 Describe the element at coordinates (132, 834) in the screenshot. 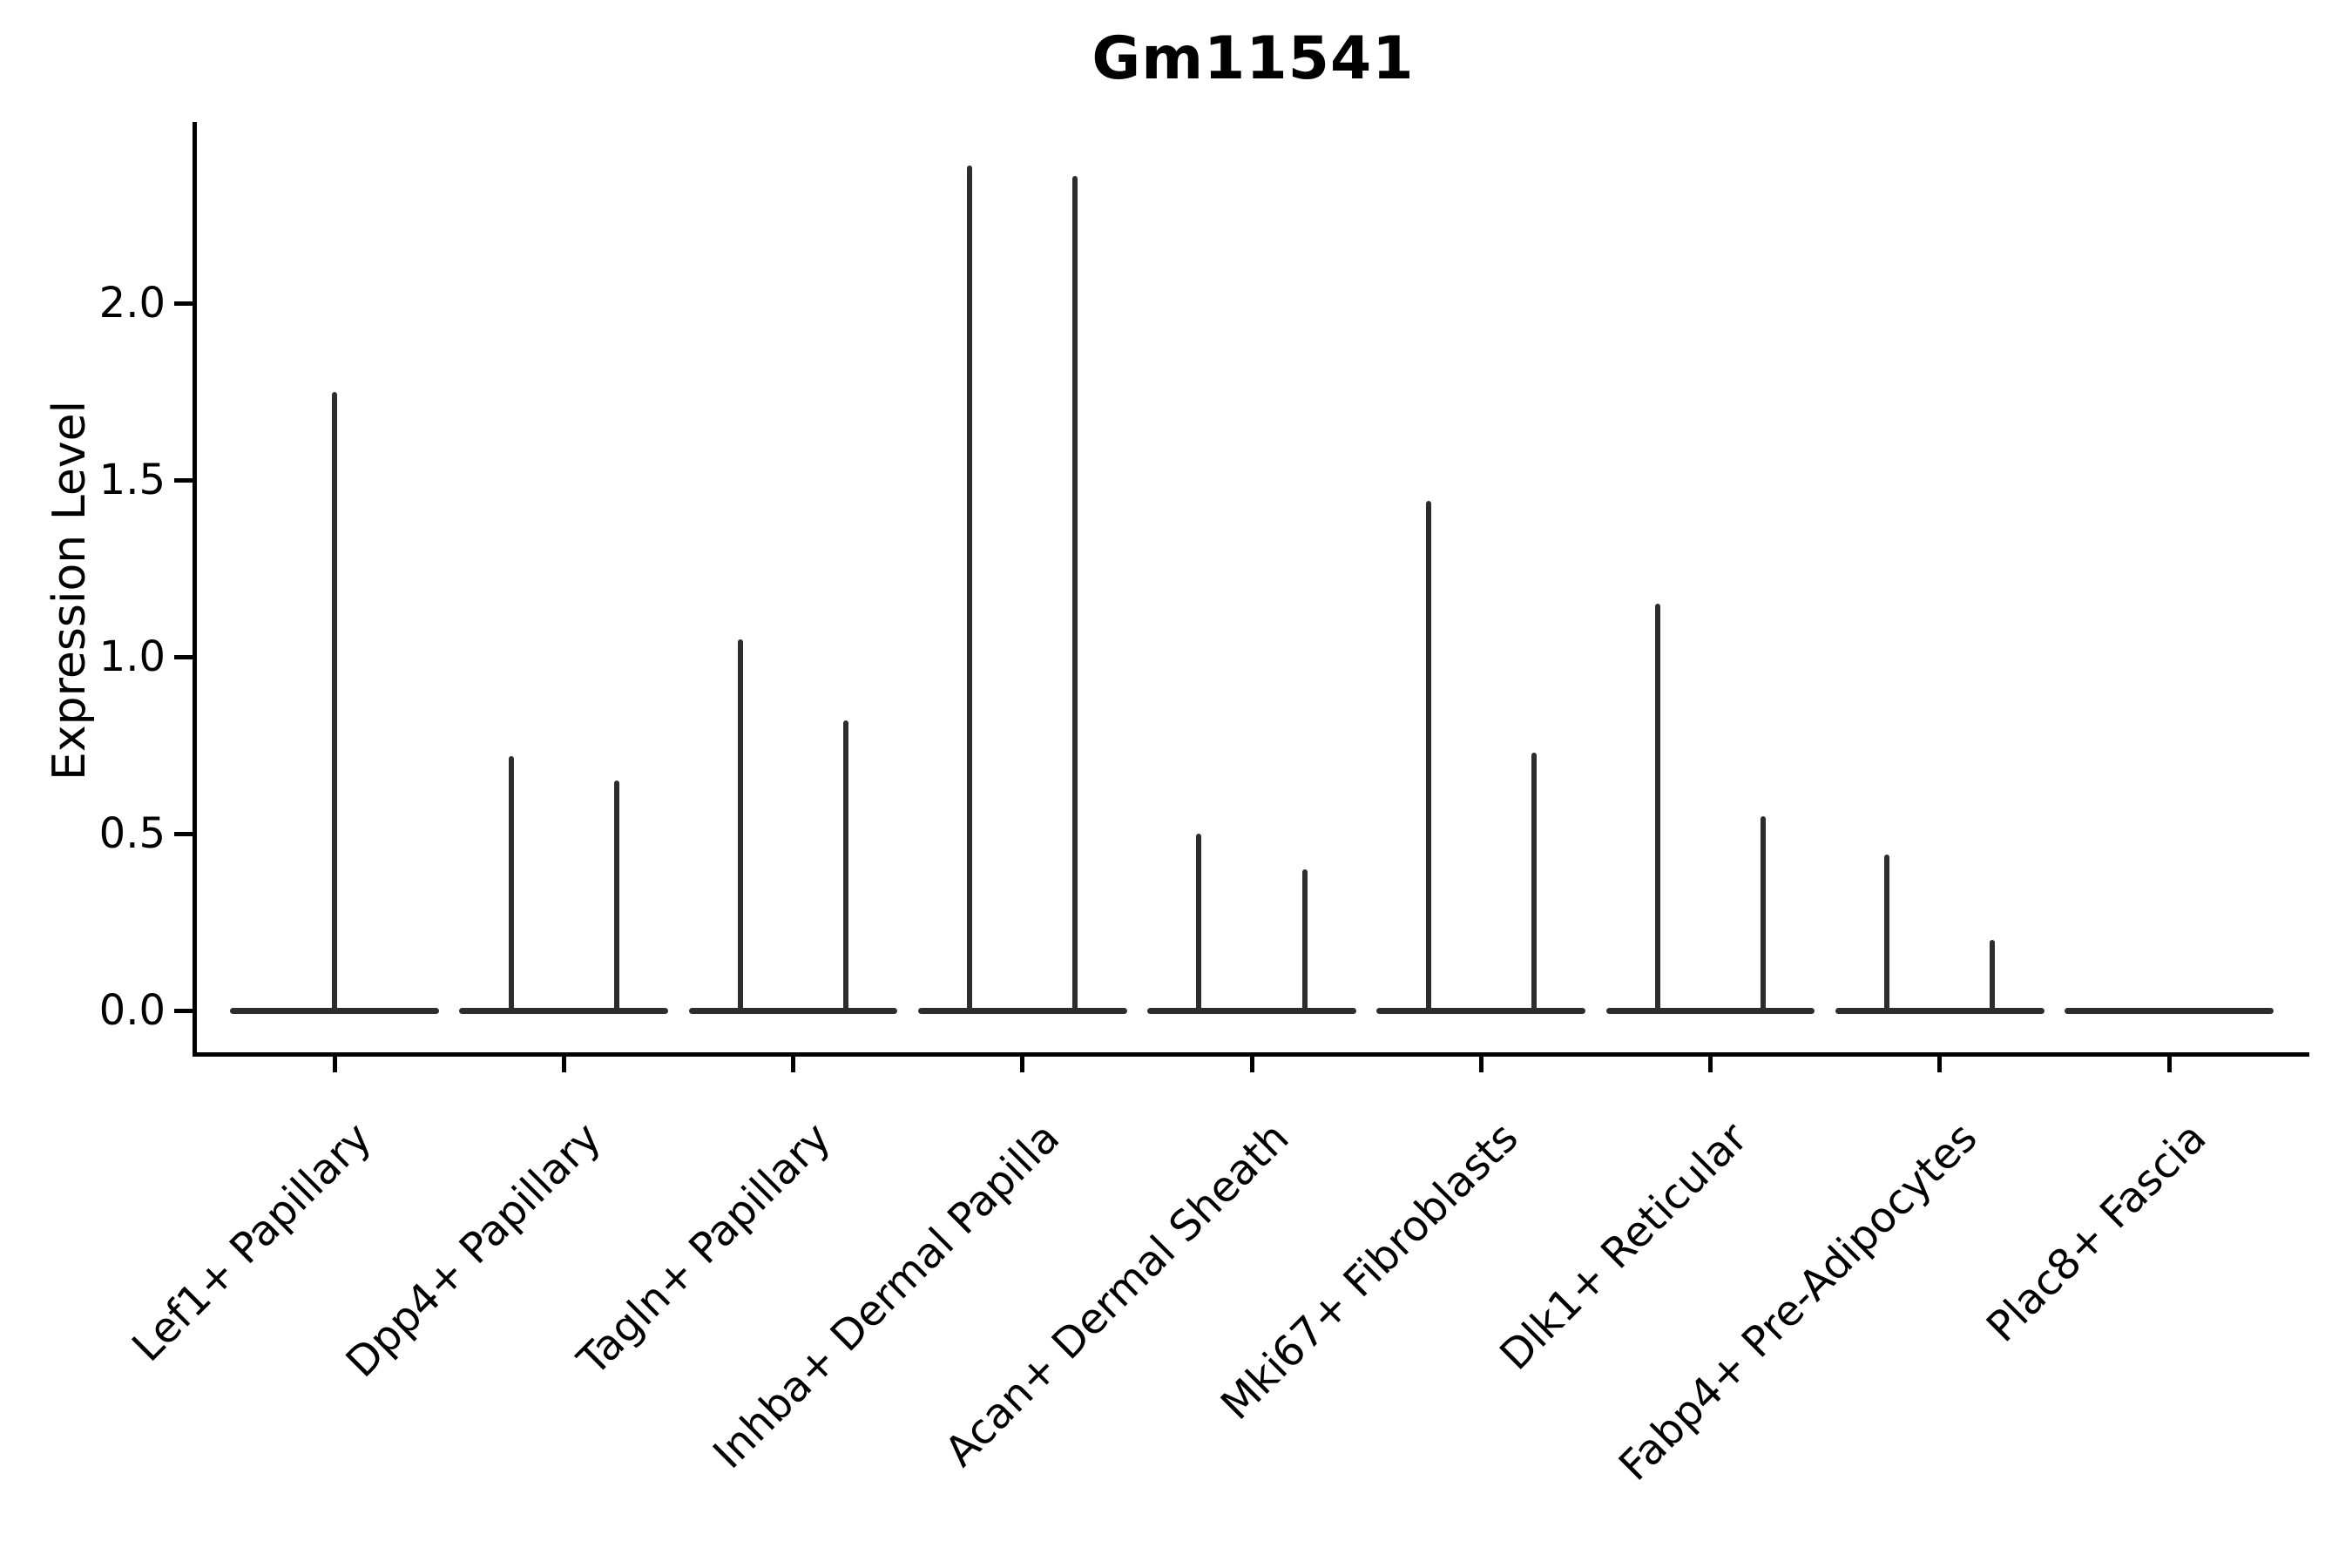

I see `y-tick-label: 0.5` at that location.